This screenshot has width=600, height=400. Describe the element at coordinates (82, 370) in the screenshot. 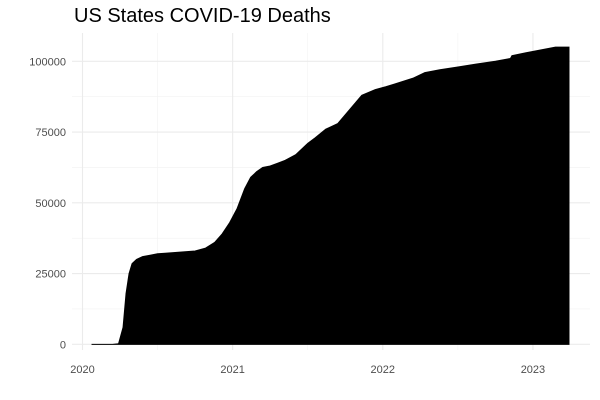

I see `x-tick-label: 2020` at that location.